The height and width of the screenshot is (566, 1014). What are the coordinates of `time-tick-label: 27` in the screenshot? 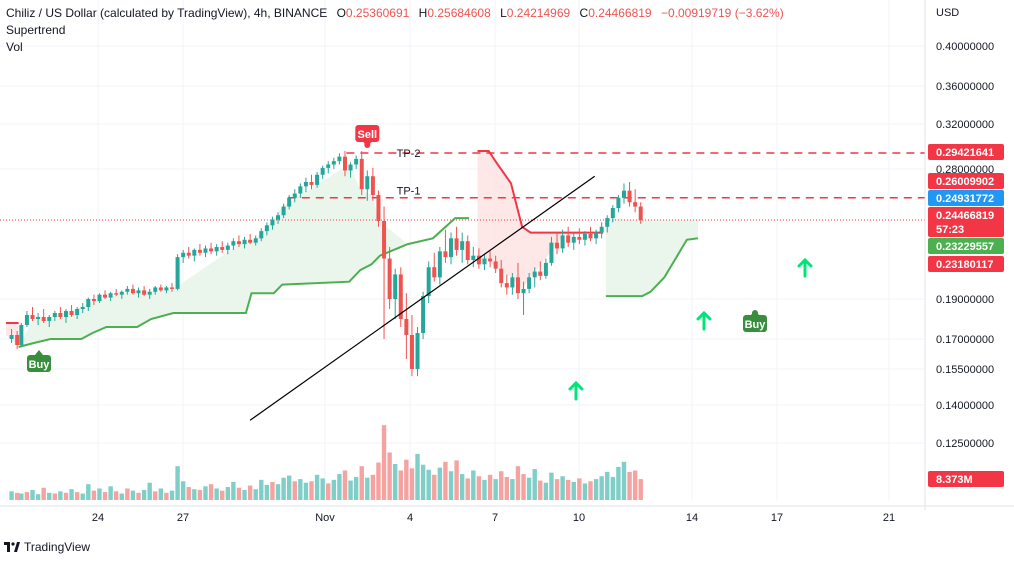 It's located at (183, 518).